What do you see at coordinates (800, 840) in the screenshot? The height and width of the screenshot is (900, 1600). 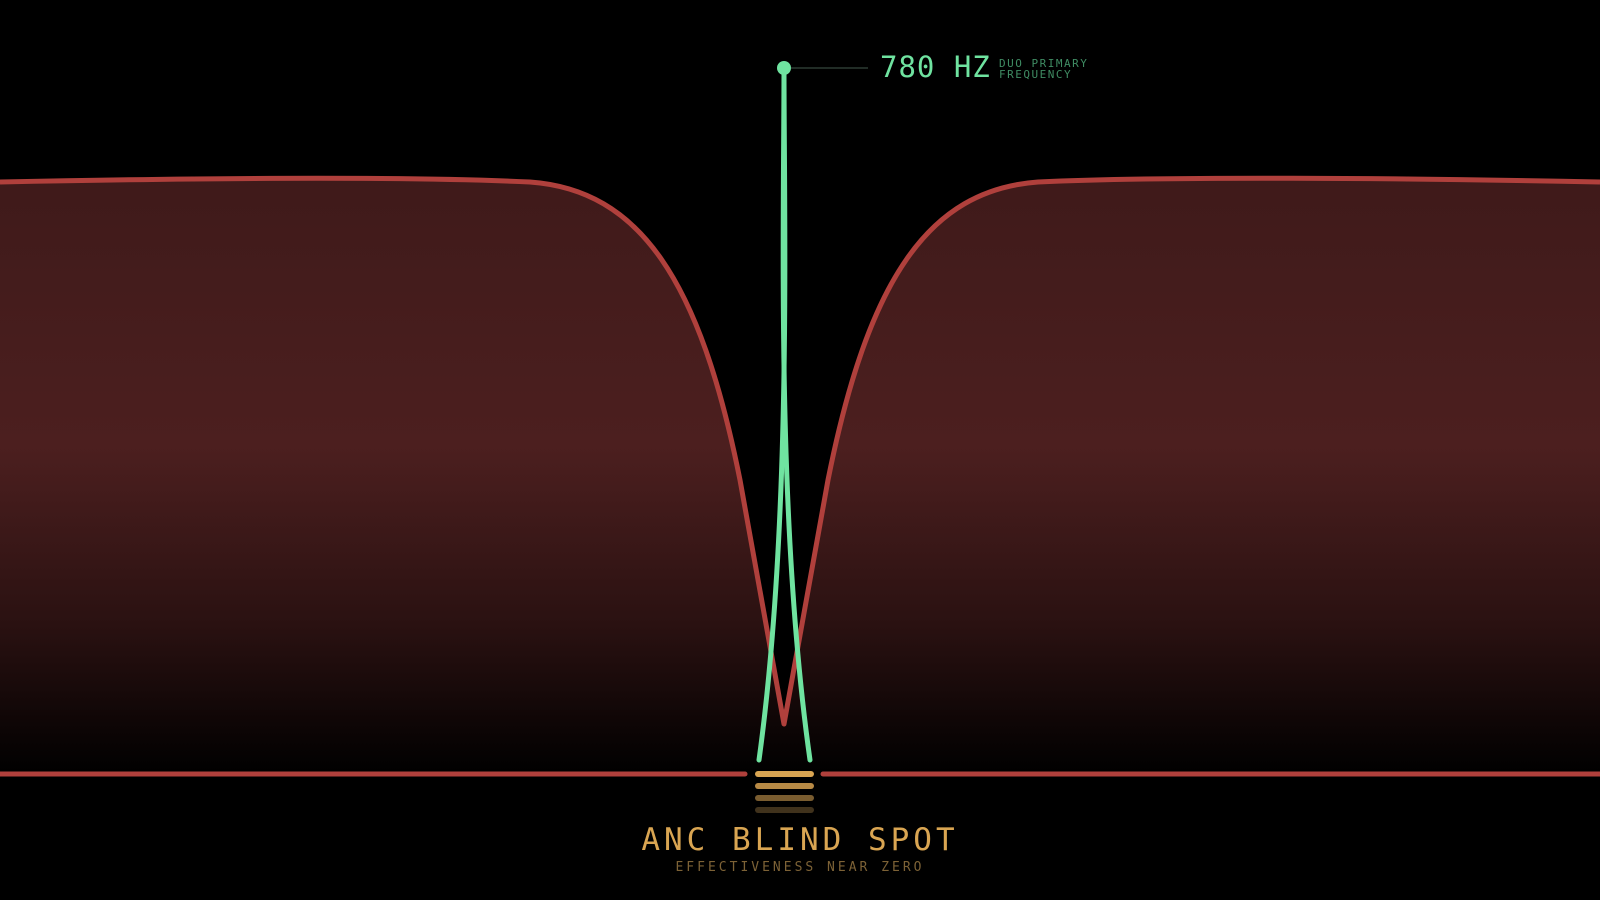 I see `callout-title: ANC BLIND SPOT` at bounding box center [800, 840].